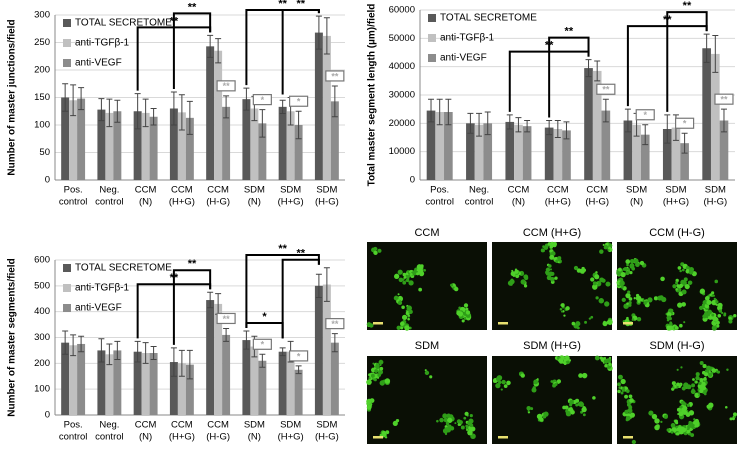  I want to click on y-tick-label: 200, so click(42, 363).